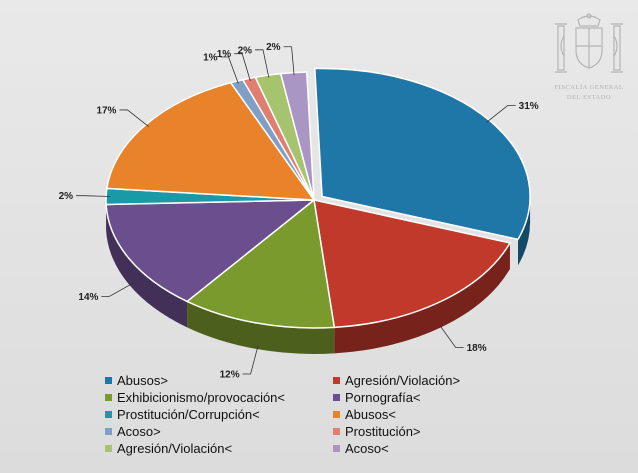  I want to click on emblem-line2: DEL ESTADO, so click(589, 97).